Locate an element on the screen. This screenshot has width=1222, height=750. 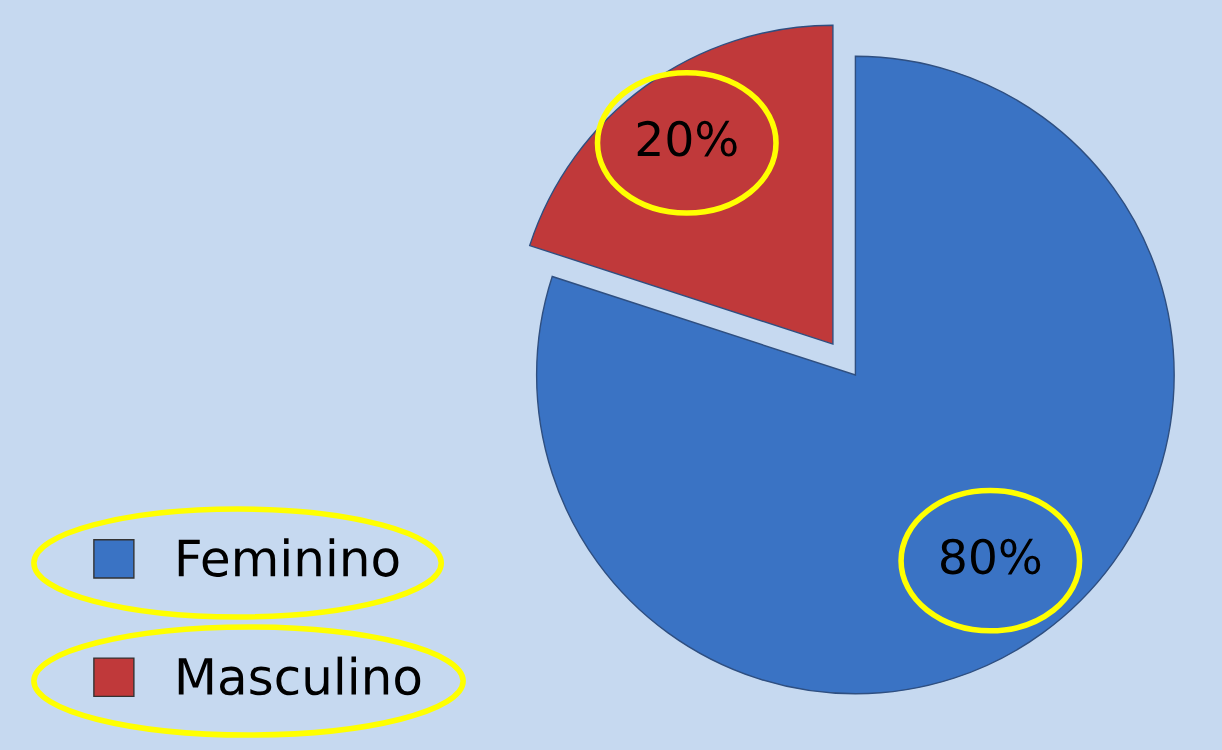
data-label: 20% is located at coordinates (687, 138).